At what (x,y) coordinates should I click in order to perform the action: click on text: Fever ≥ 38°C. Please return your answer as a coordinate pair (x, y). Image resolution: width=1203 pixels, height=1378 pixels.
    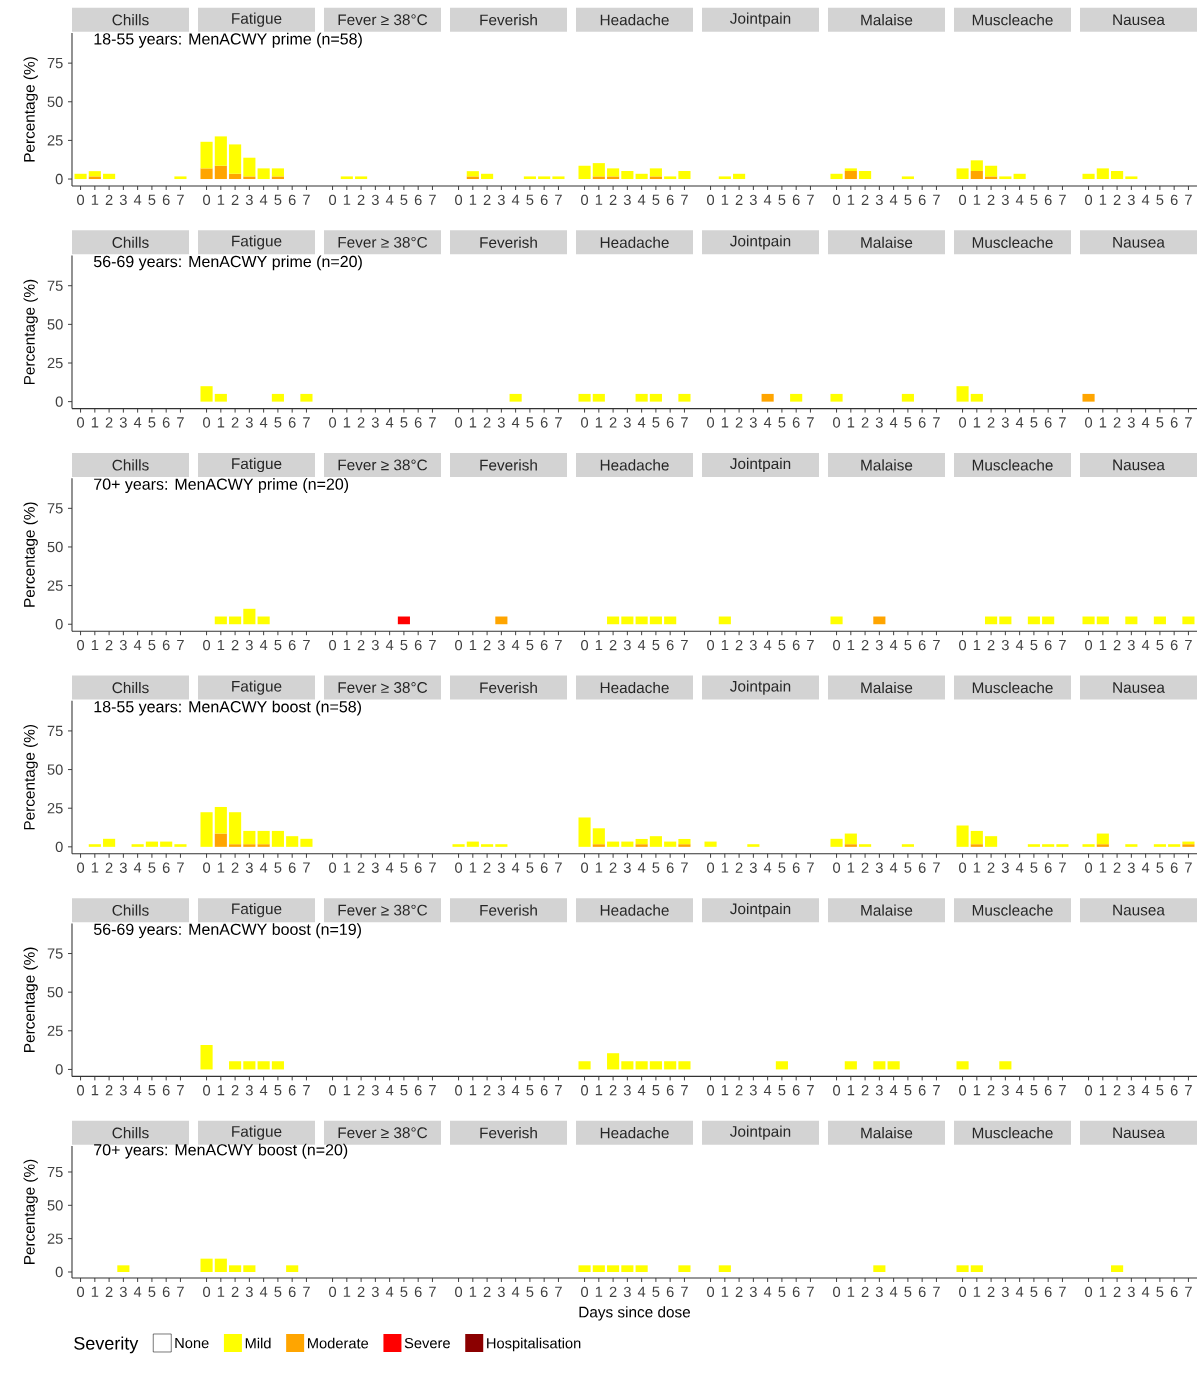
    Looking at the image, I should click on (383, 1133).